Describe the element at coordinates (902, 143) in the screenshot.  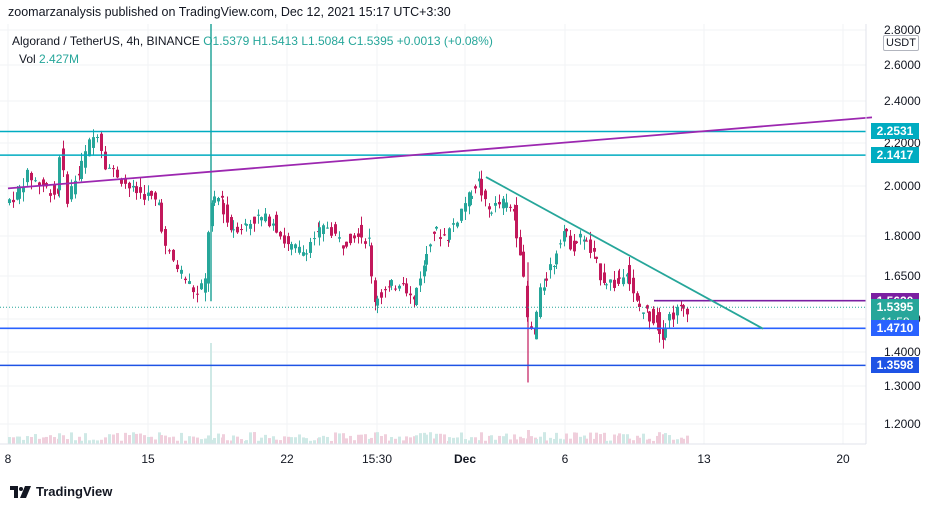
I see `price-tick-label: 2.2000` at that location.